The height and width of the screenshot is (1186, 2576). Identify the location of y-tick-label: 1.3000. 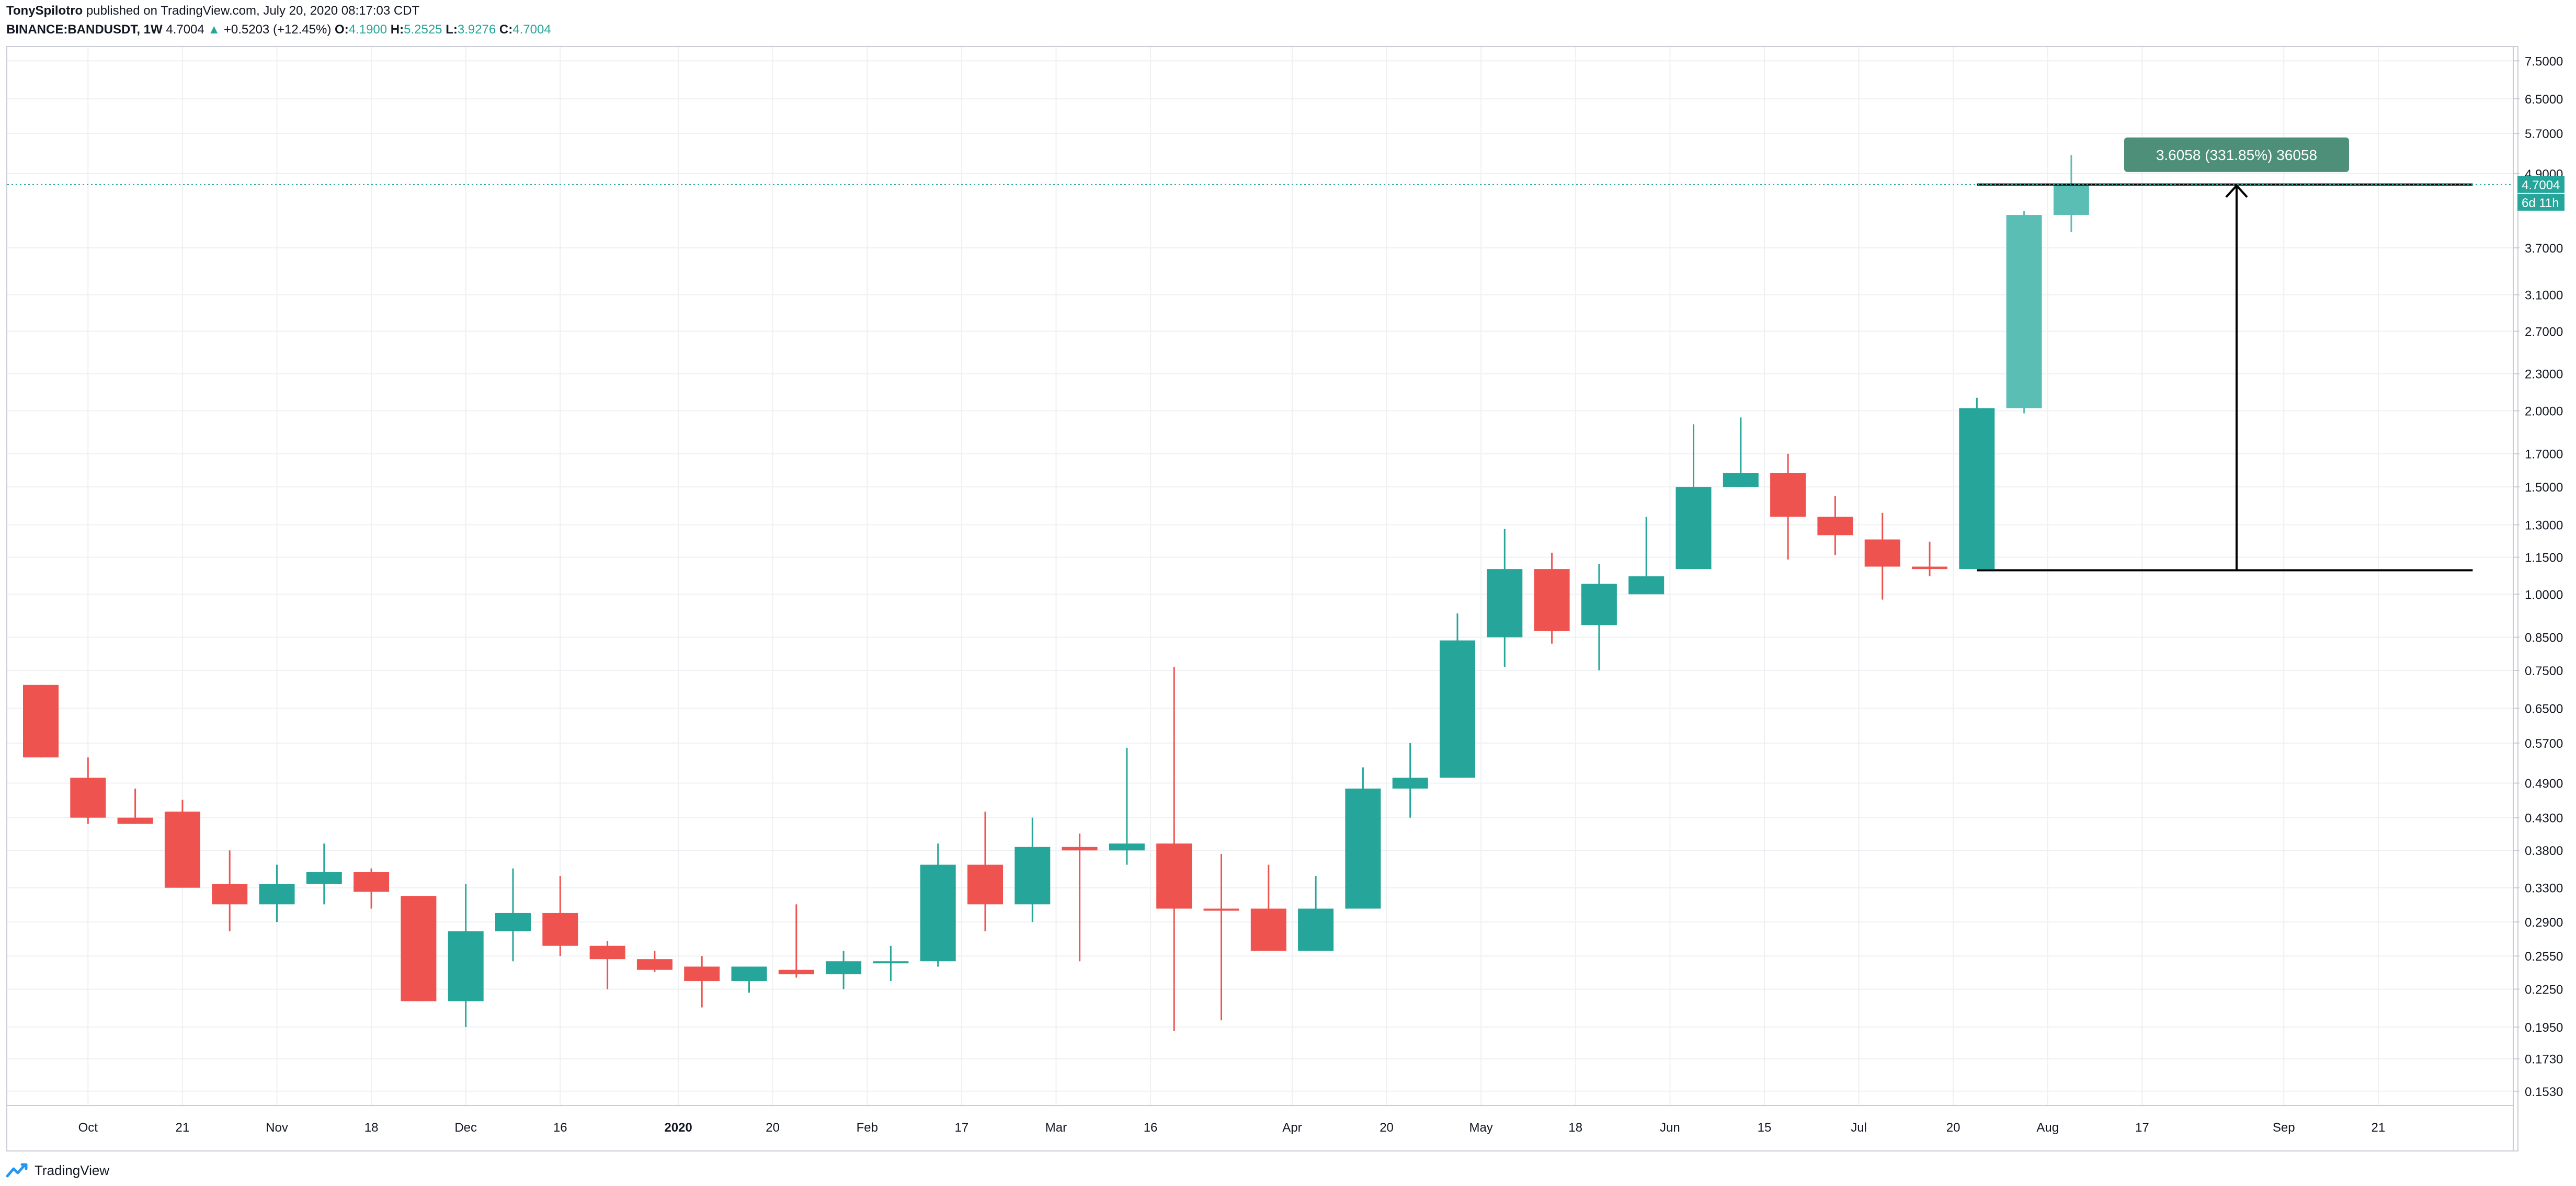
(2544, 526).